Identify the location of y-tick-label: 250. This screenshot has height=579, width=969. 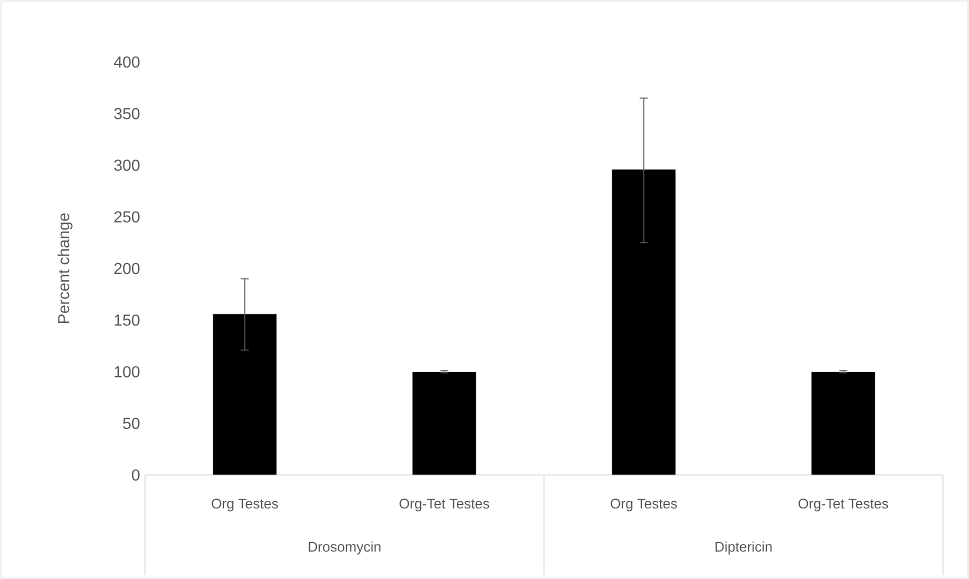
(127, 217).